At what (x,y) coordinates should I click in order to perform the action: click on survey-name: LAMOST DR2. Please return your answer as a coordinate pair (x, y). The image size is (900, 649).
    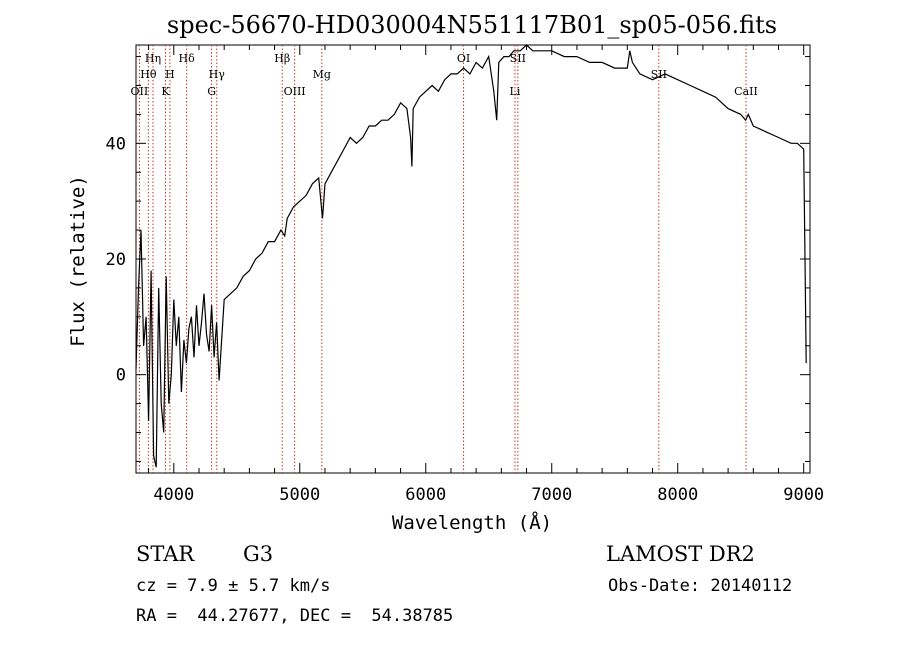
    Looking at the image, I should click on (680, 554).